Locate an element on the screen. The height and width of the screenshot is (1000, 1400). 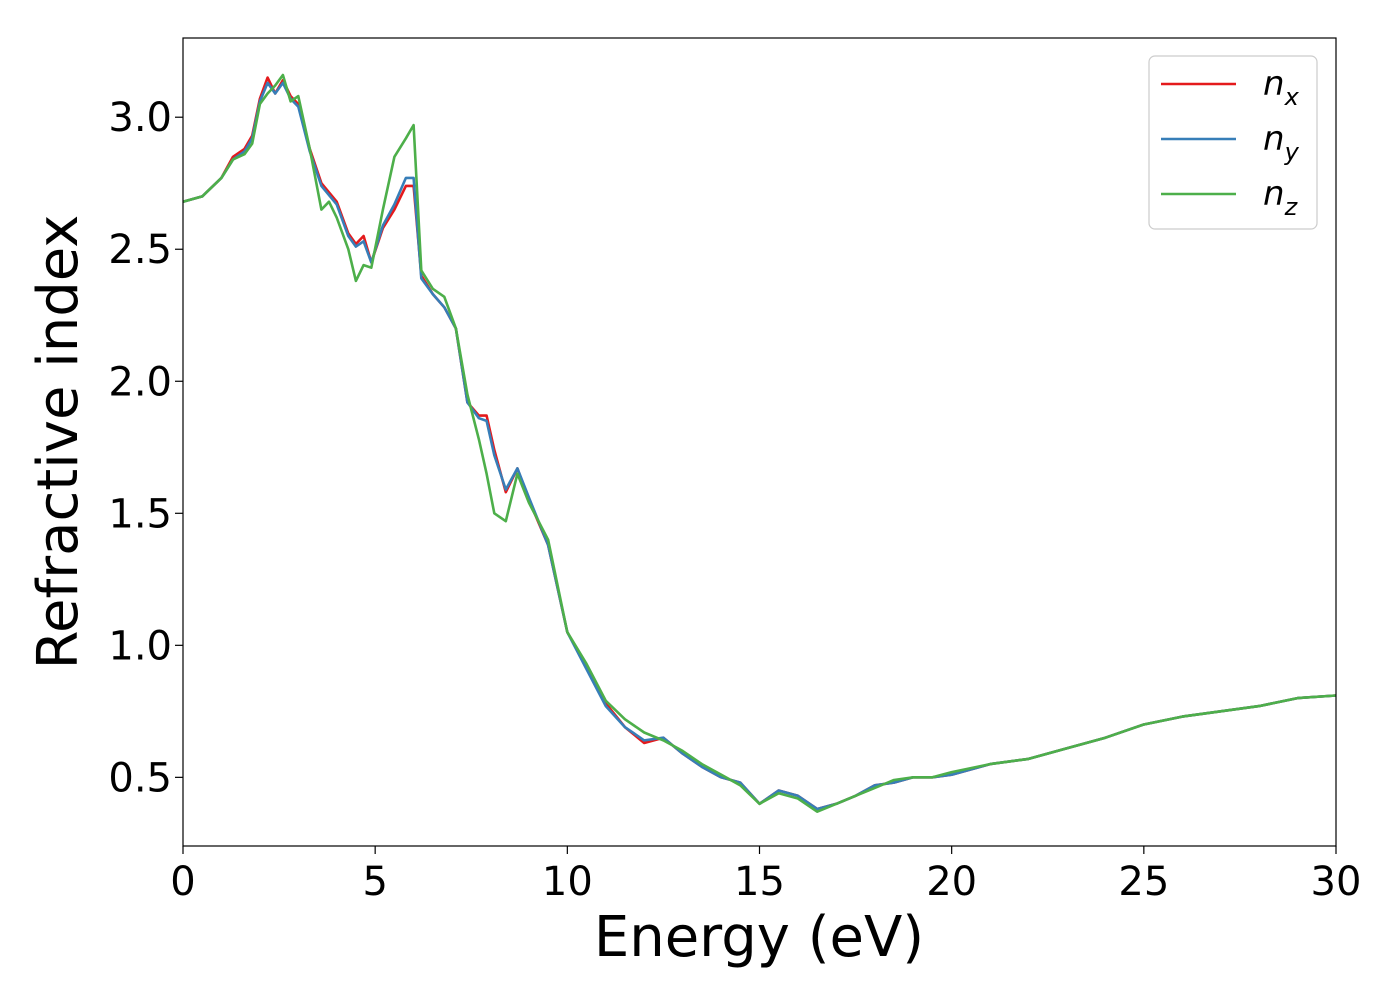
y-tick-label: 0.5 is located at coordinates (140, 778).